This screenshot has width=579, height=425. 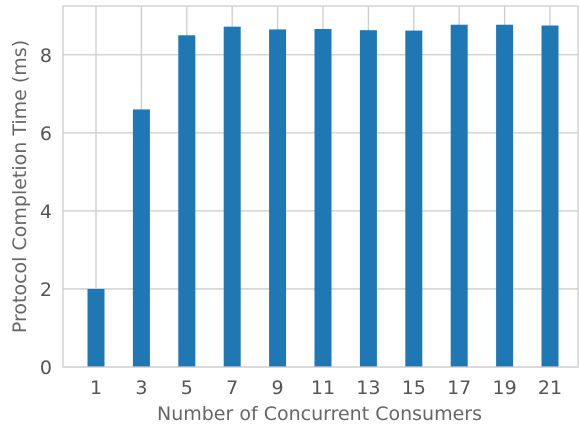 What do you see at coordinates (46, 56) in the screenshot?
I see `y-tick-label: 8` at bounding box center [46, 56].